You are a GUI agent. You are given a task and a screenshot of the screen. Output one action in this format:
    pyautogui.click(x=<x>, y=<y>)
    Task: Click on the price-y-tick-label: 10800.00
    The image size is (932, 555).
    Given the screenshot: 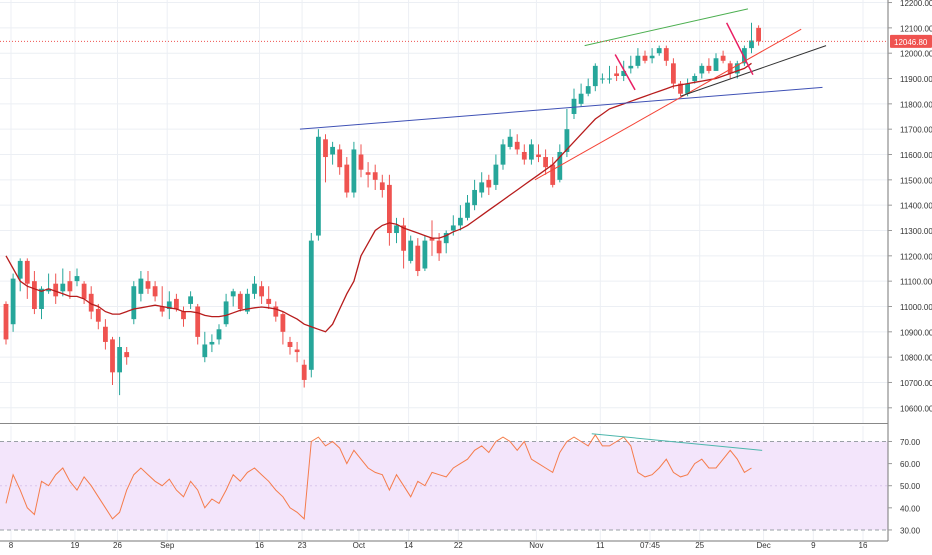 What is the action you would take?
    pyautogui.click(x=916, y=358)
    